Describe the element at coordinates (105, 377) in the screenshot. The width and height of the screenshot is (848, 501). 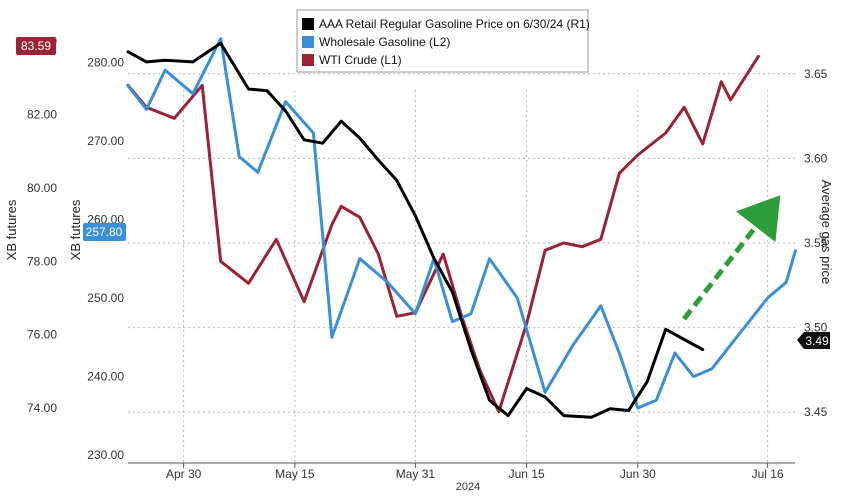
I see `y-tick-label-l2: 240.00` at that location.